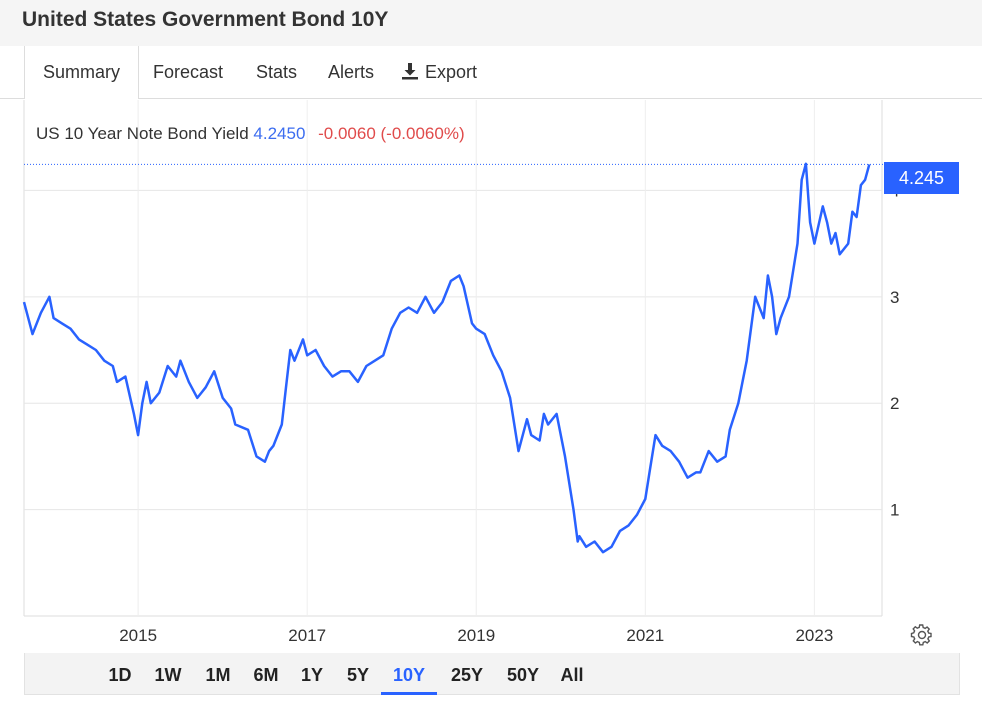  Describe the element at coordinates (814, 635) in the screenshot. I see `x-tick-label: 2023` at that location.